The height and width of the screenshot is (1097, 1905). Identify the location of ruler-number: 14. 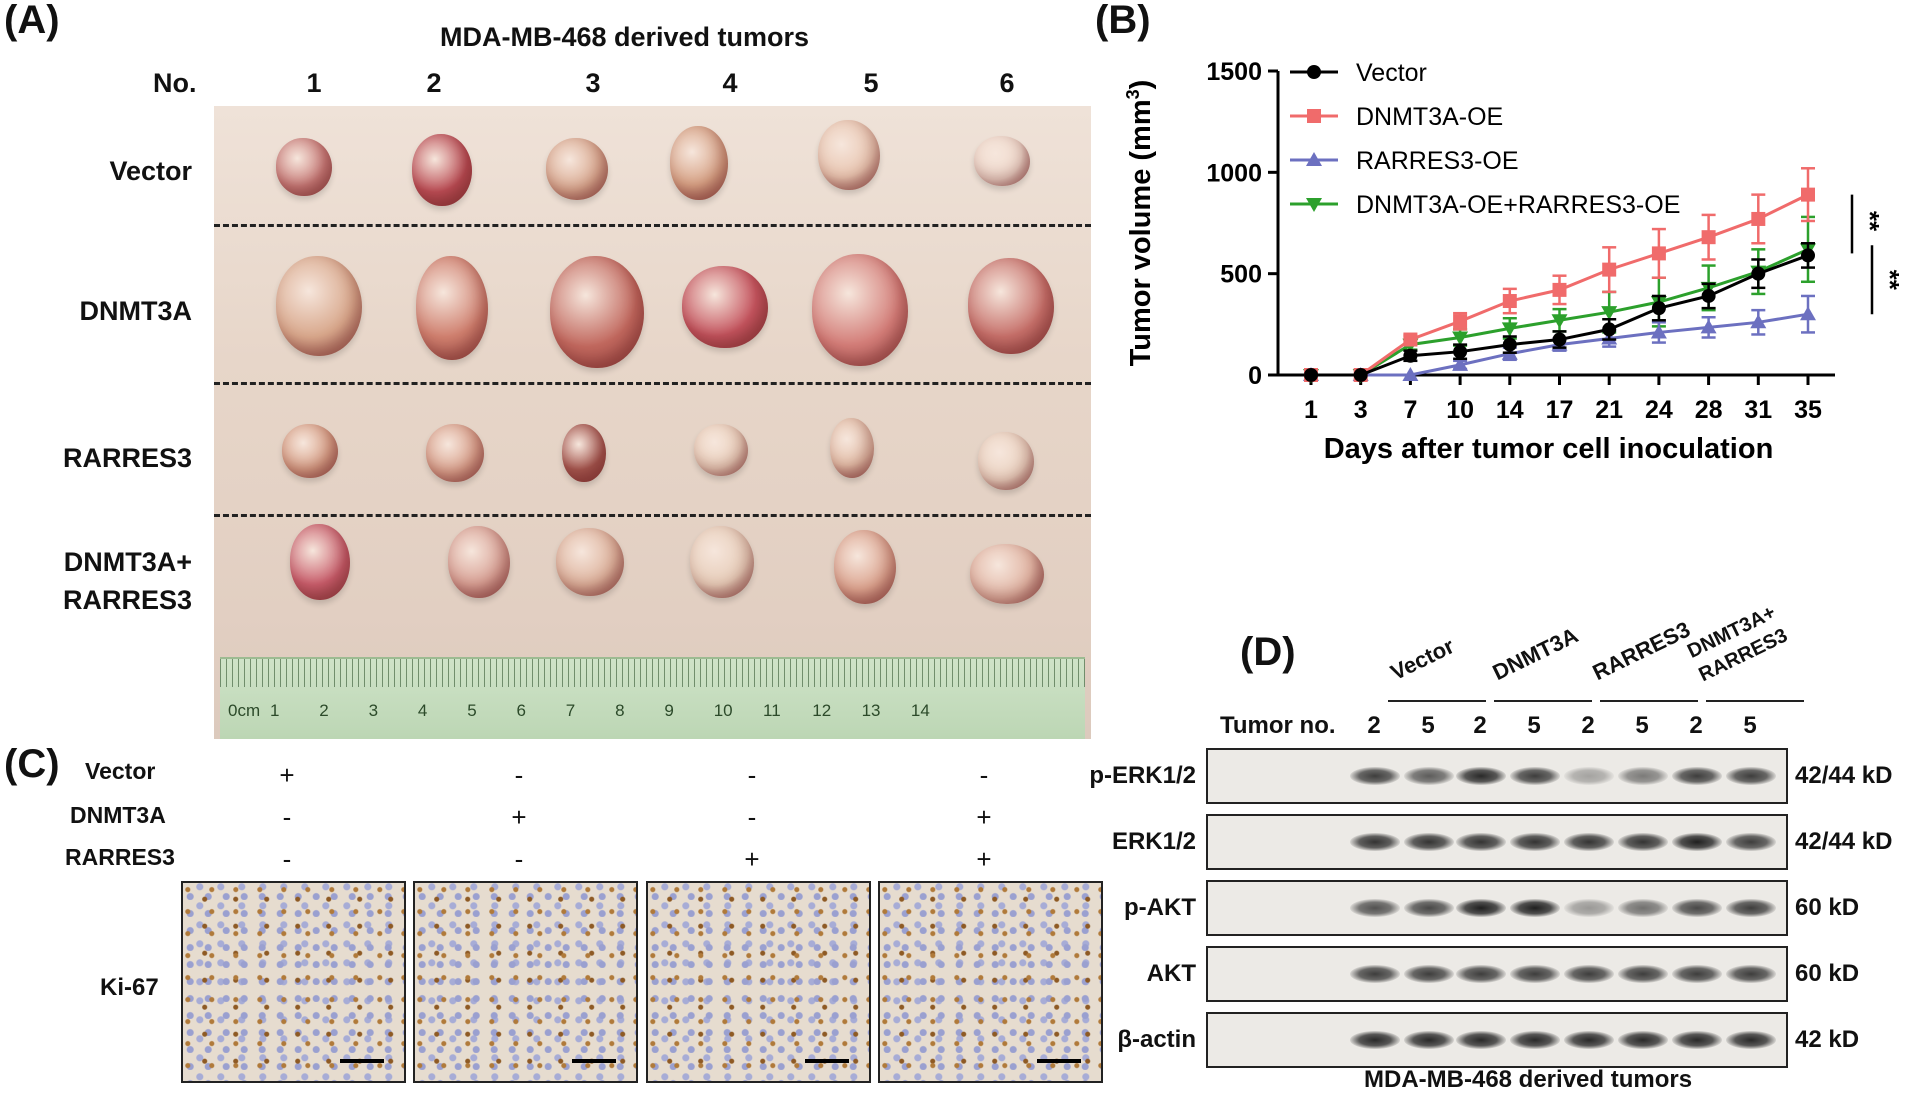
(920, 710).